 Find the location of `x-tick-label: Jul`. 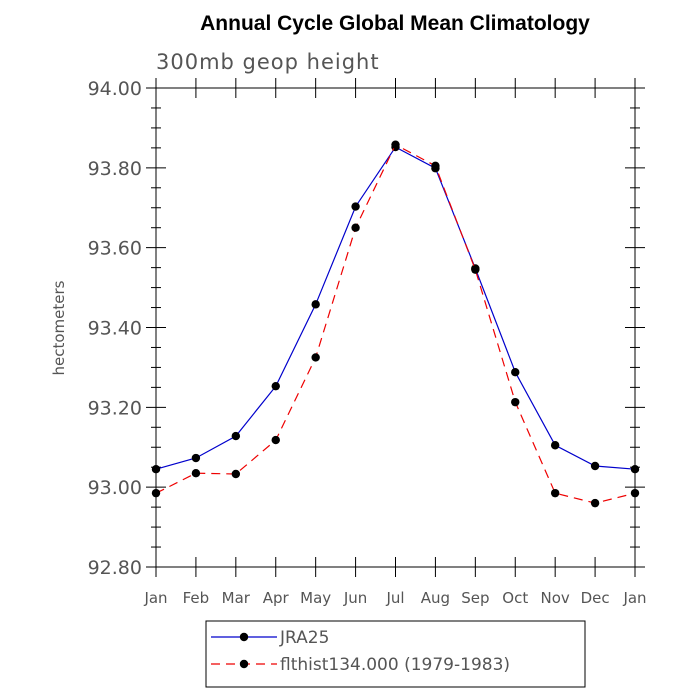

x-tick-label: Jul is located at coordinates (394, 598).